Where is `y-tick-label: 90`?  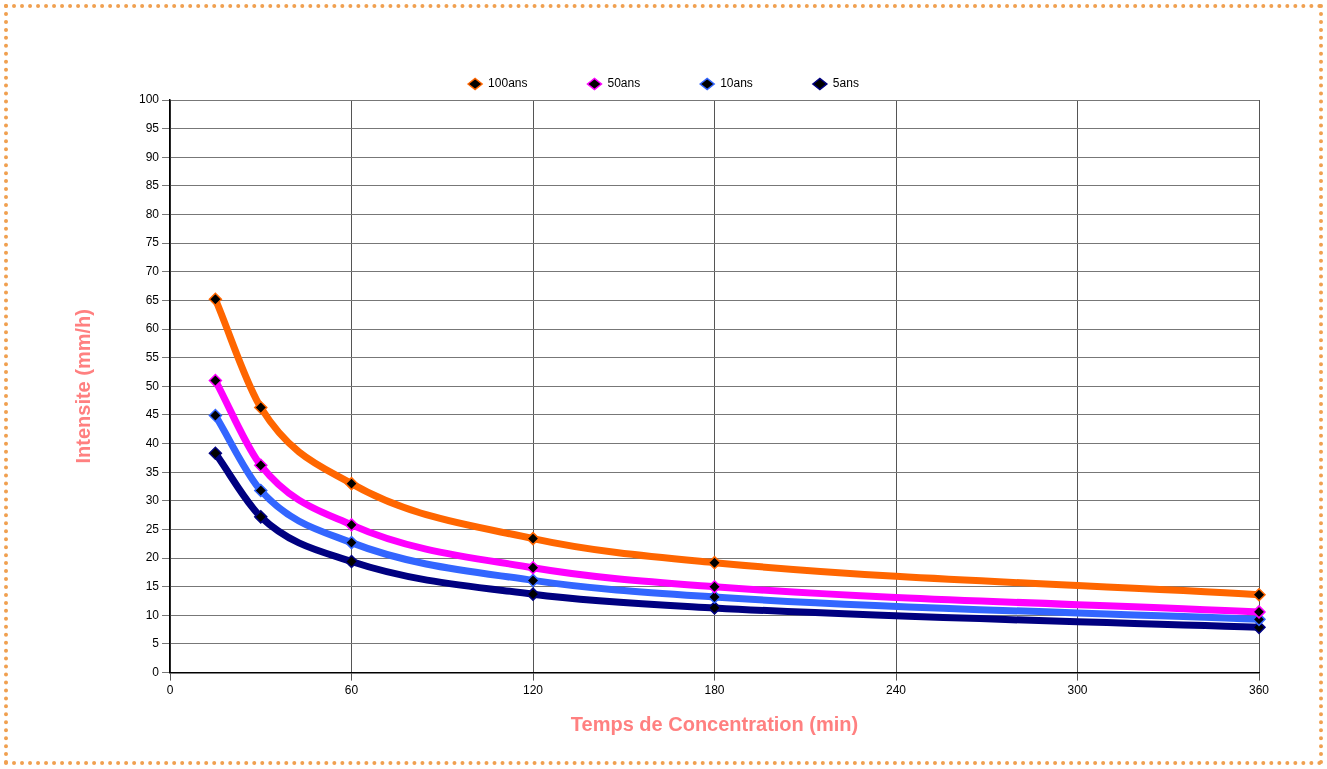 y-tick-label: 90 is located at coordinates (152, 156).